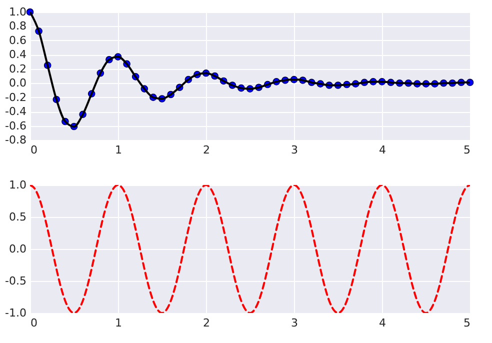  Describe the element at coordinates (15, 281) in the screenshot. I see `y-tick-label: -0.5` at that location.